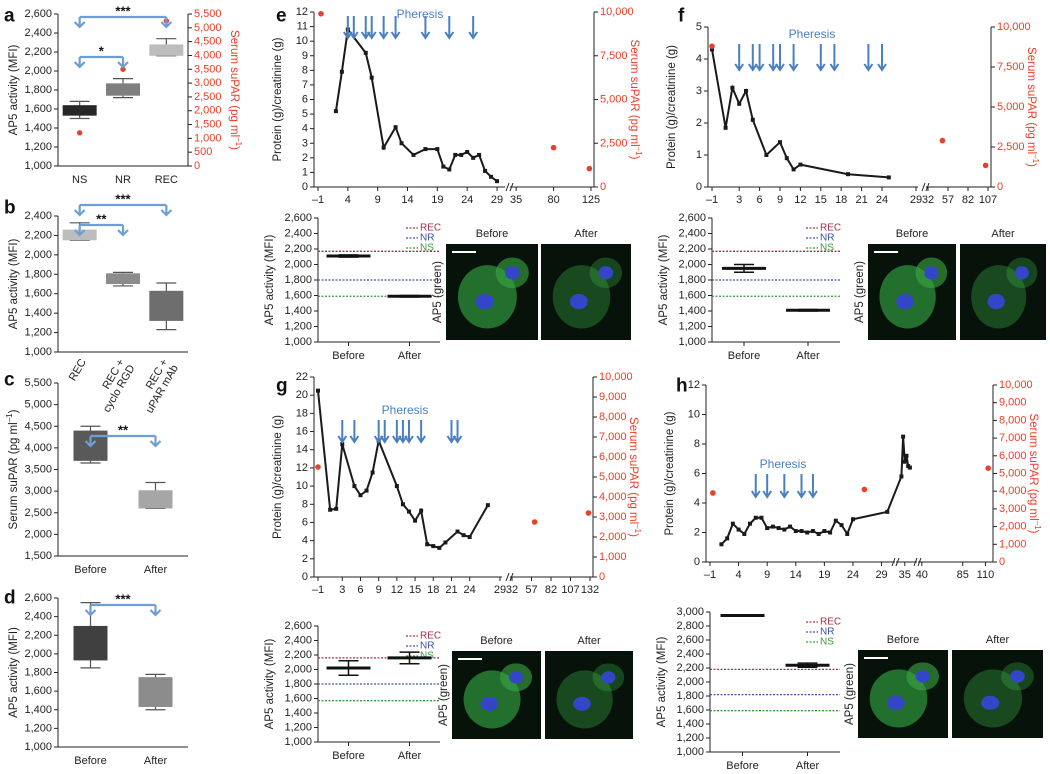 Image resolution: width=1050 pixels, height=774 pixels. I want to click on axis-label: AP5 activity (MFI), so click(662, 681).